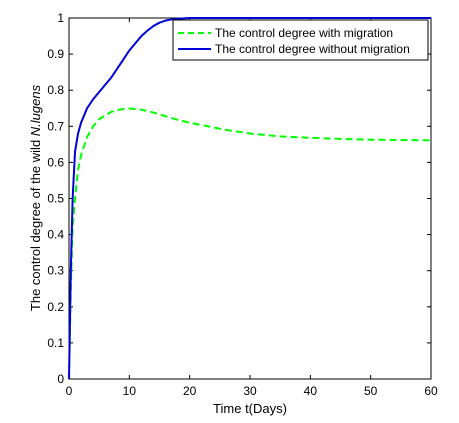 The height and width of the screenshot is (423, 459). Describe the element at coordinates (60, 379) in the screenshot. I see `y-tick-label: 0` at that location.